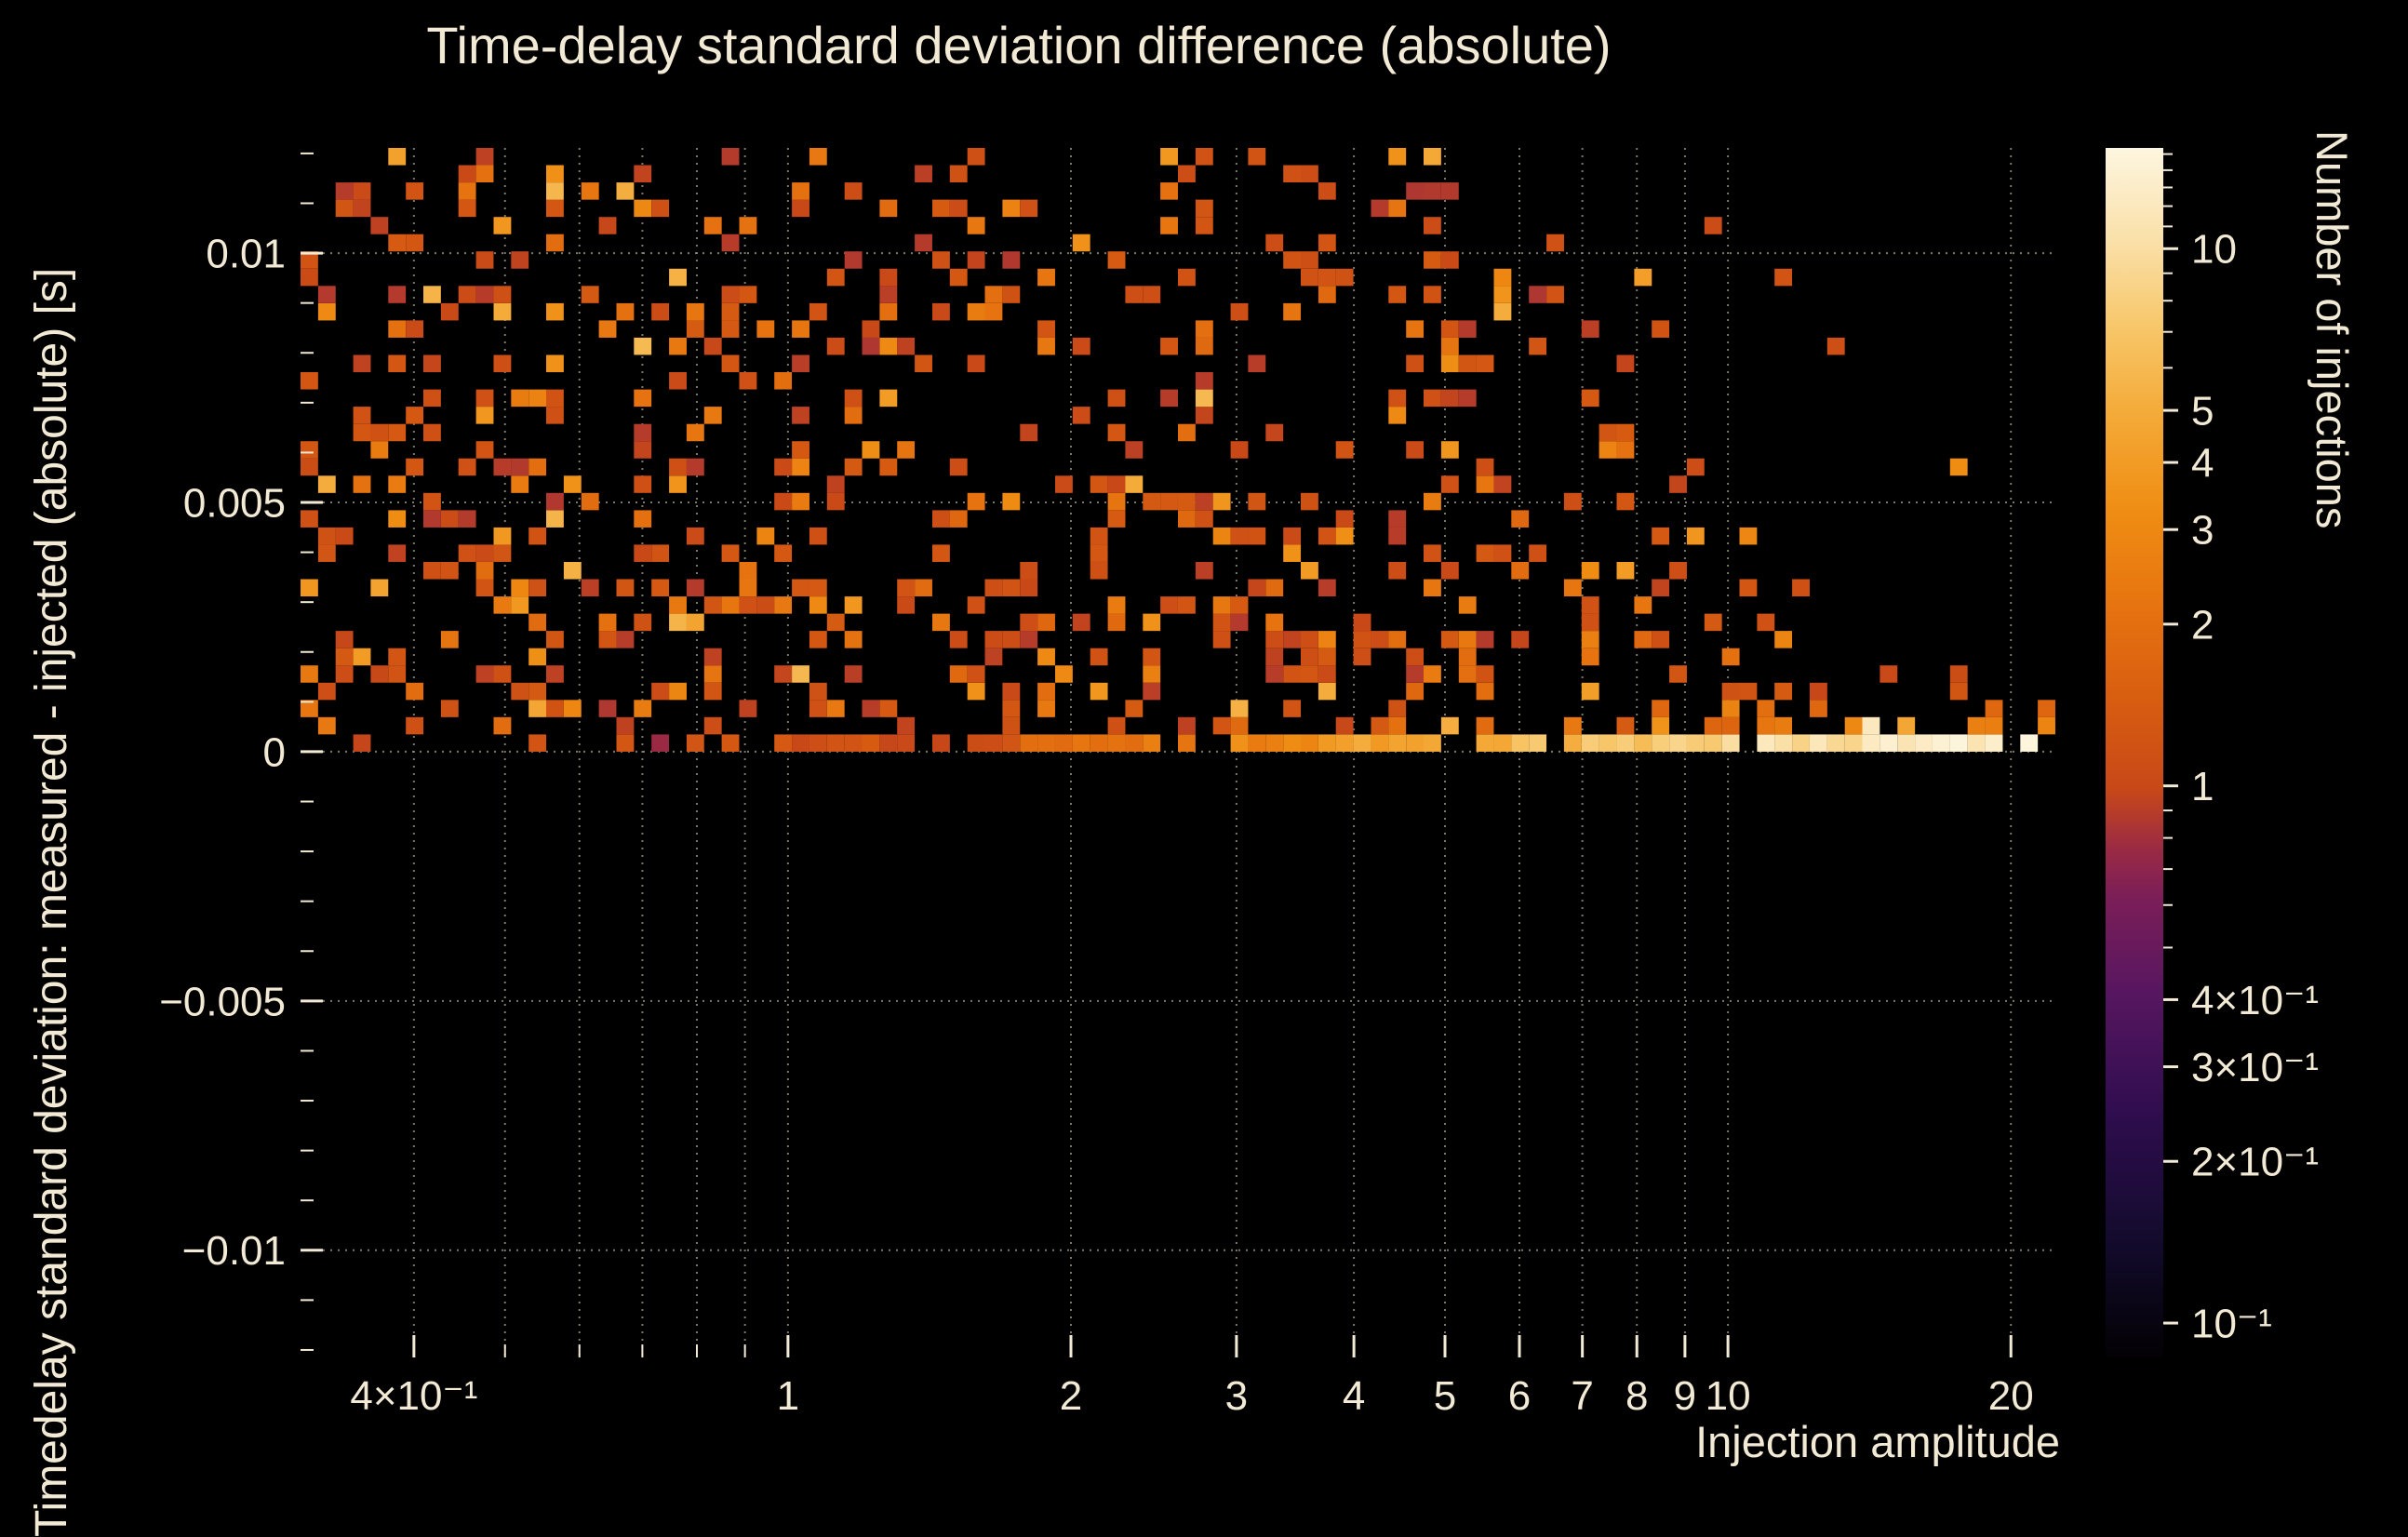  I want to click on x-tick-label: 1, so click(788, 1396).